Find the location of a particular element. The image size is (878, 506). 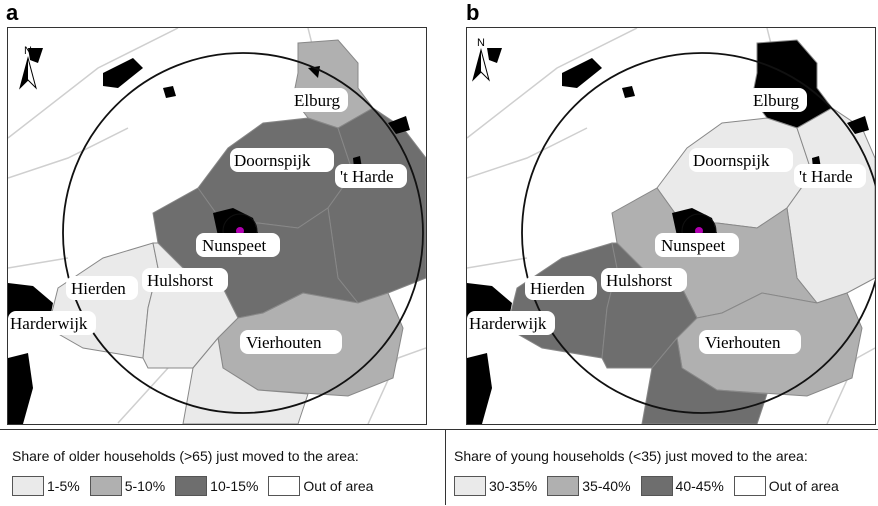

legend-label: 5-10% is located at coordinates (145, 486).